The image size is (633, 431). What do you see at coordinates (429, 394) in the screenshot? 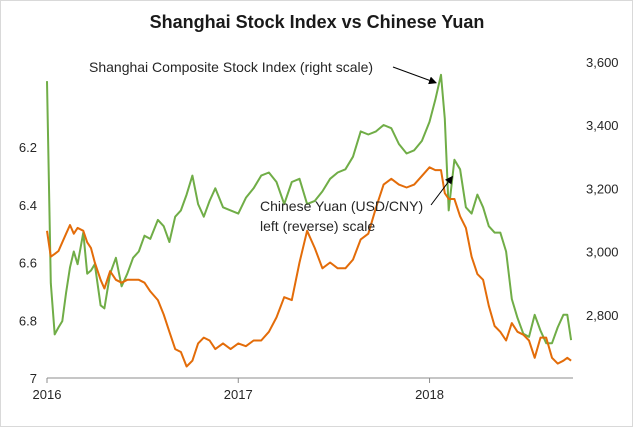
I see `x-tick-label: 2018` at bounding box center [429, 394].